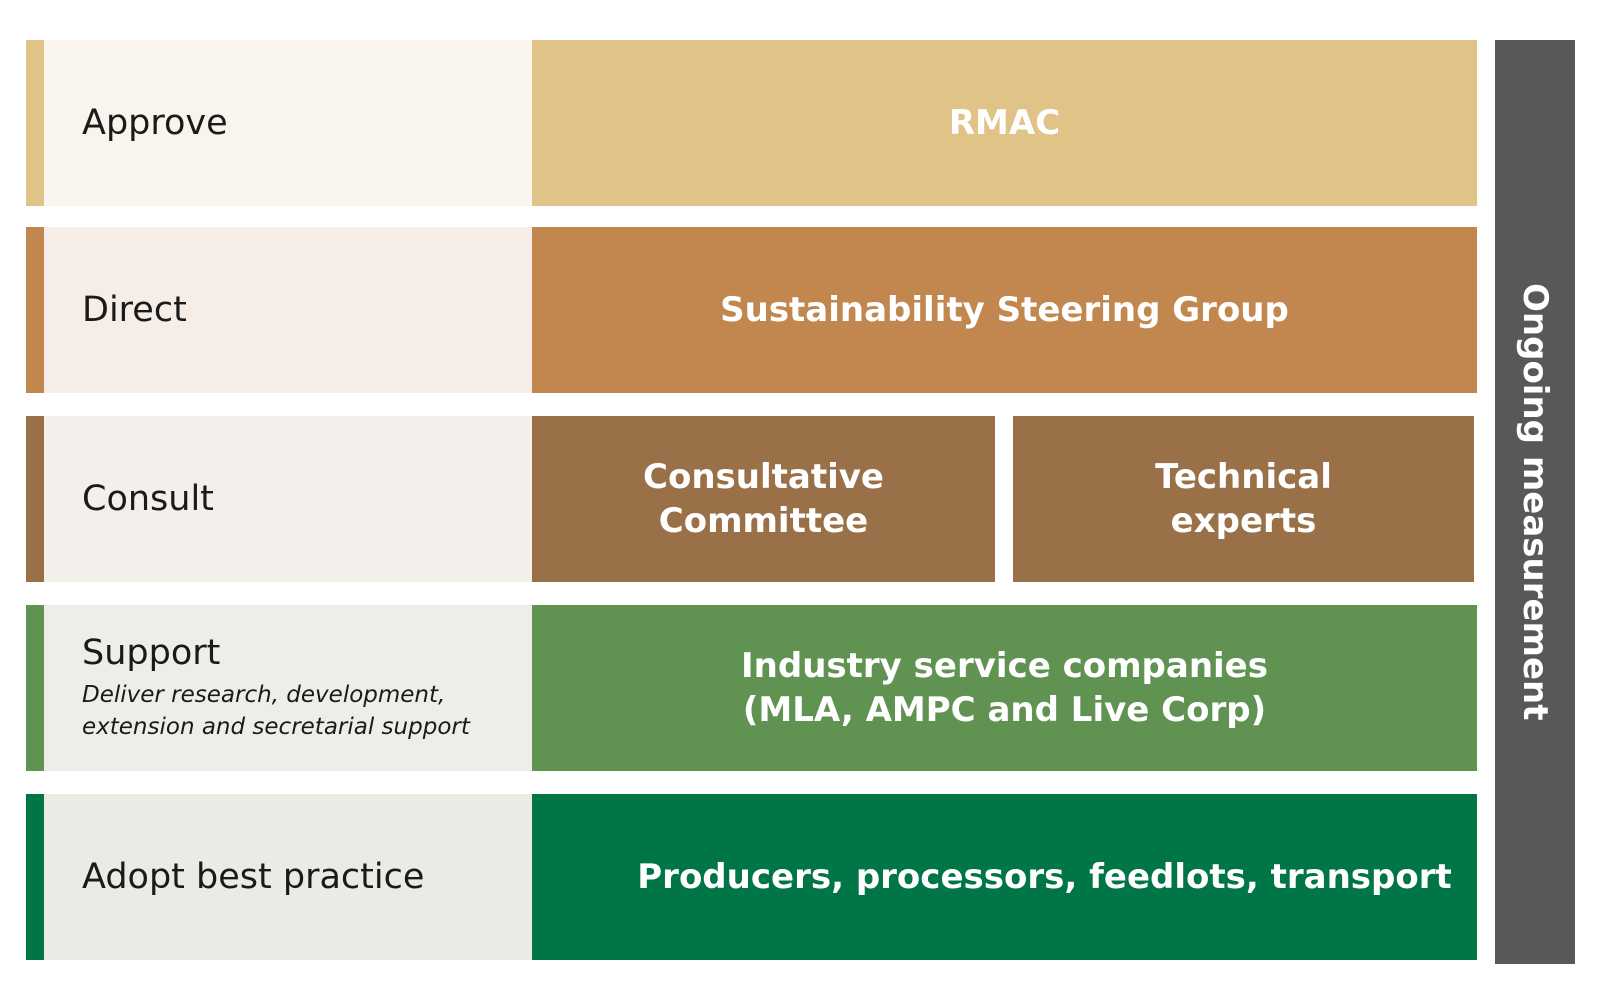 The image size is (1600, 991). Describe the element at coordinates (35, 688) in the screenshot. I see `support-accent-bar` at that location.